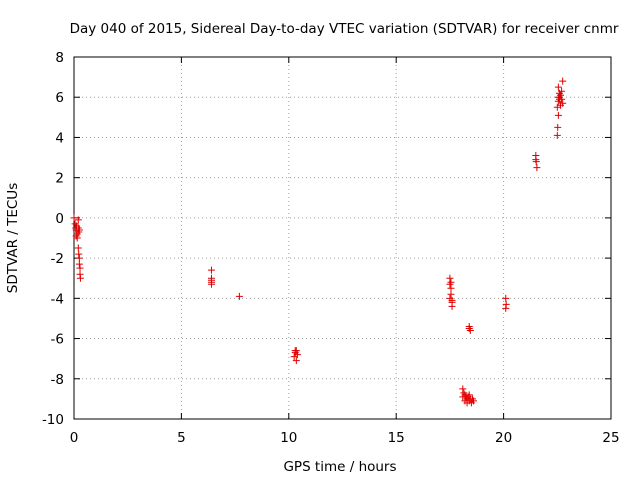  What do you see at coordinates (57, 340) in the screenshot?
I see `y-tick-label: -6` at bounding box center [57, 340].